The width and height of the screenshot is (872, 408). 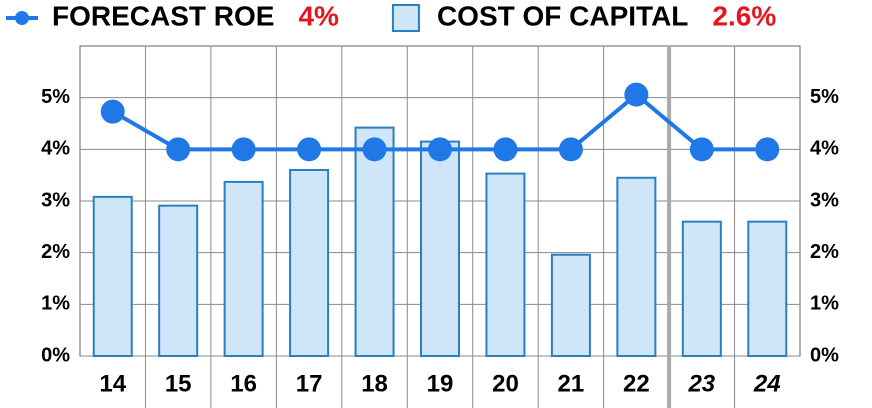 What do you see at coordinates (22, 18) in the screenshot?
I see `legend-marker` at bounding box center [22, 18].